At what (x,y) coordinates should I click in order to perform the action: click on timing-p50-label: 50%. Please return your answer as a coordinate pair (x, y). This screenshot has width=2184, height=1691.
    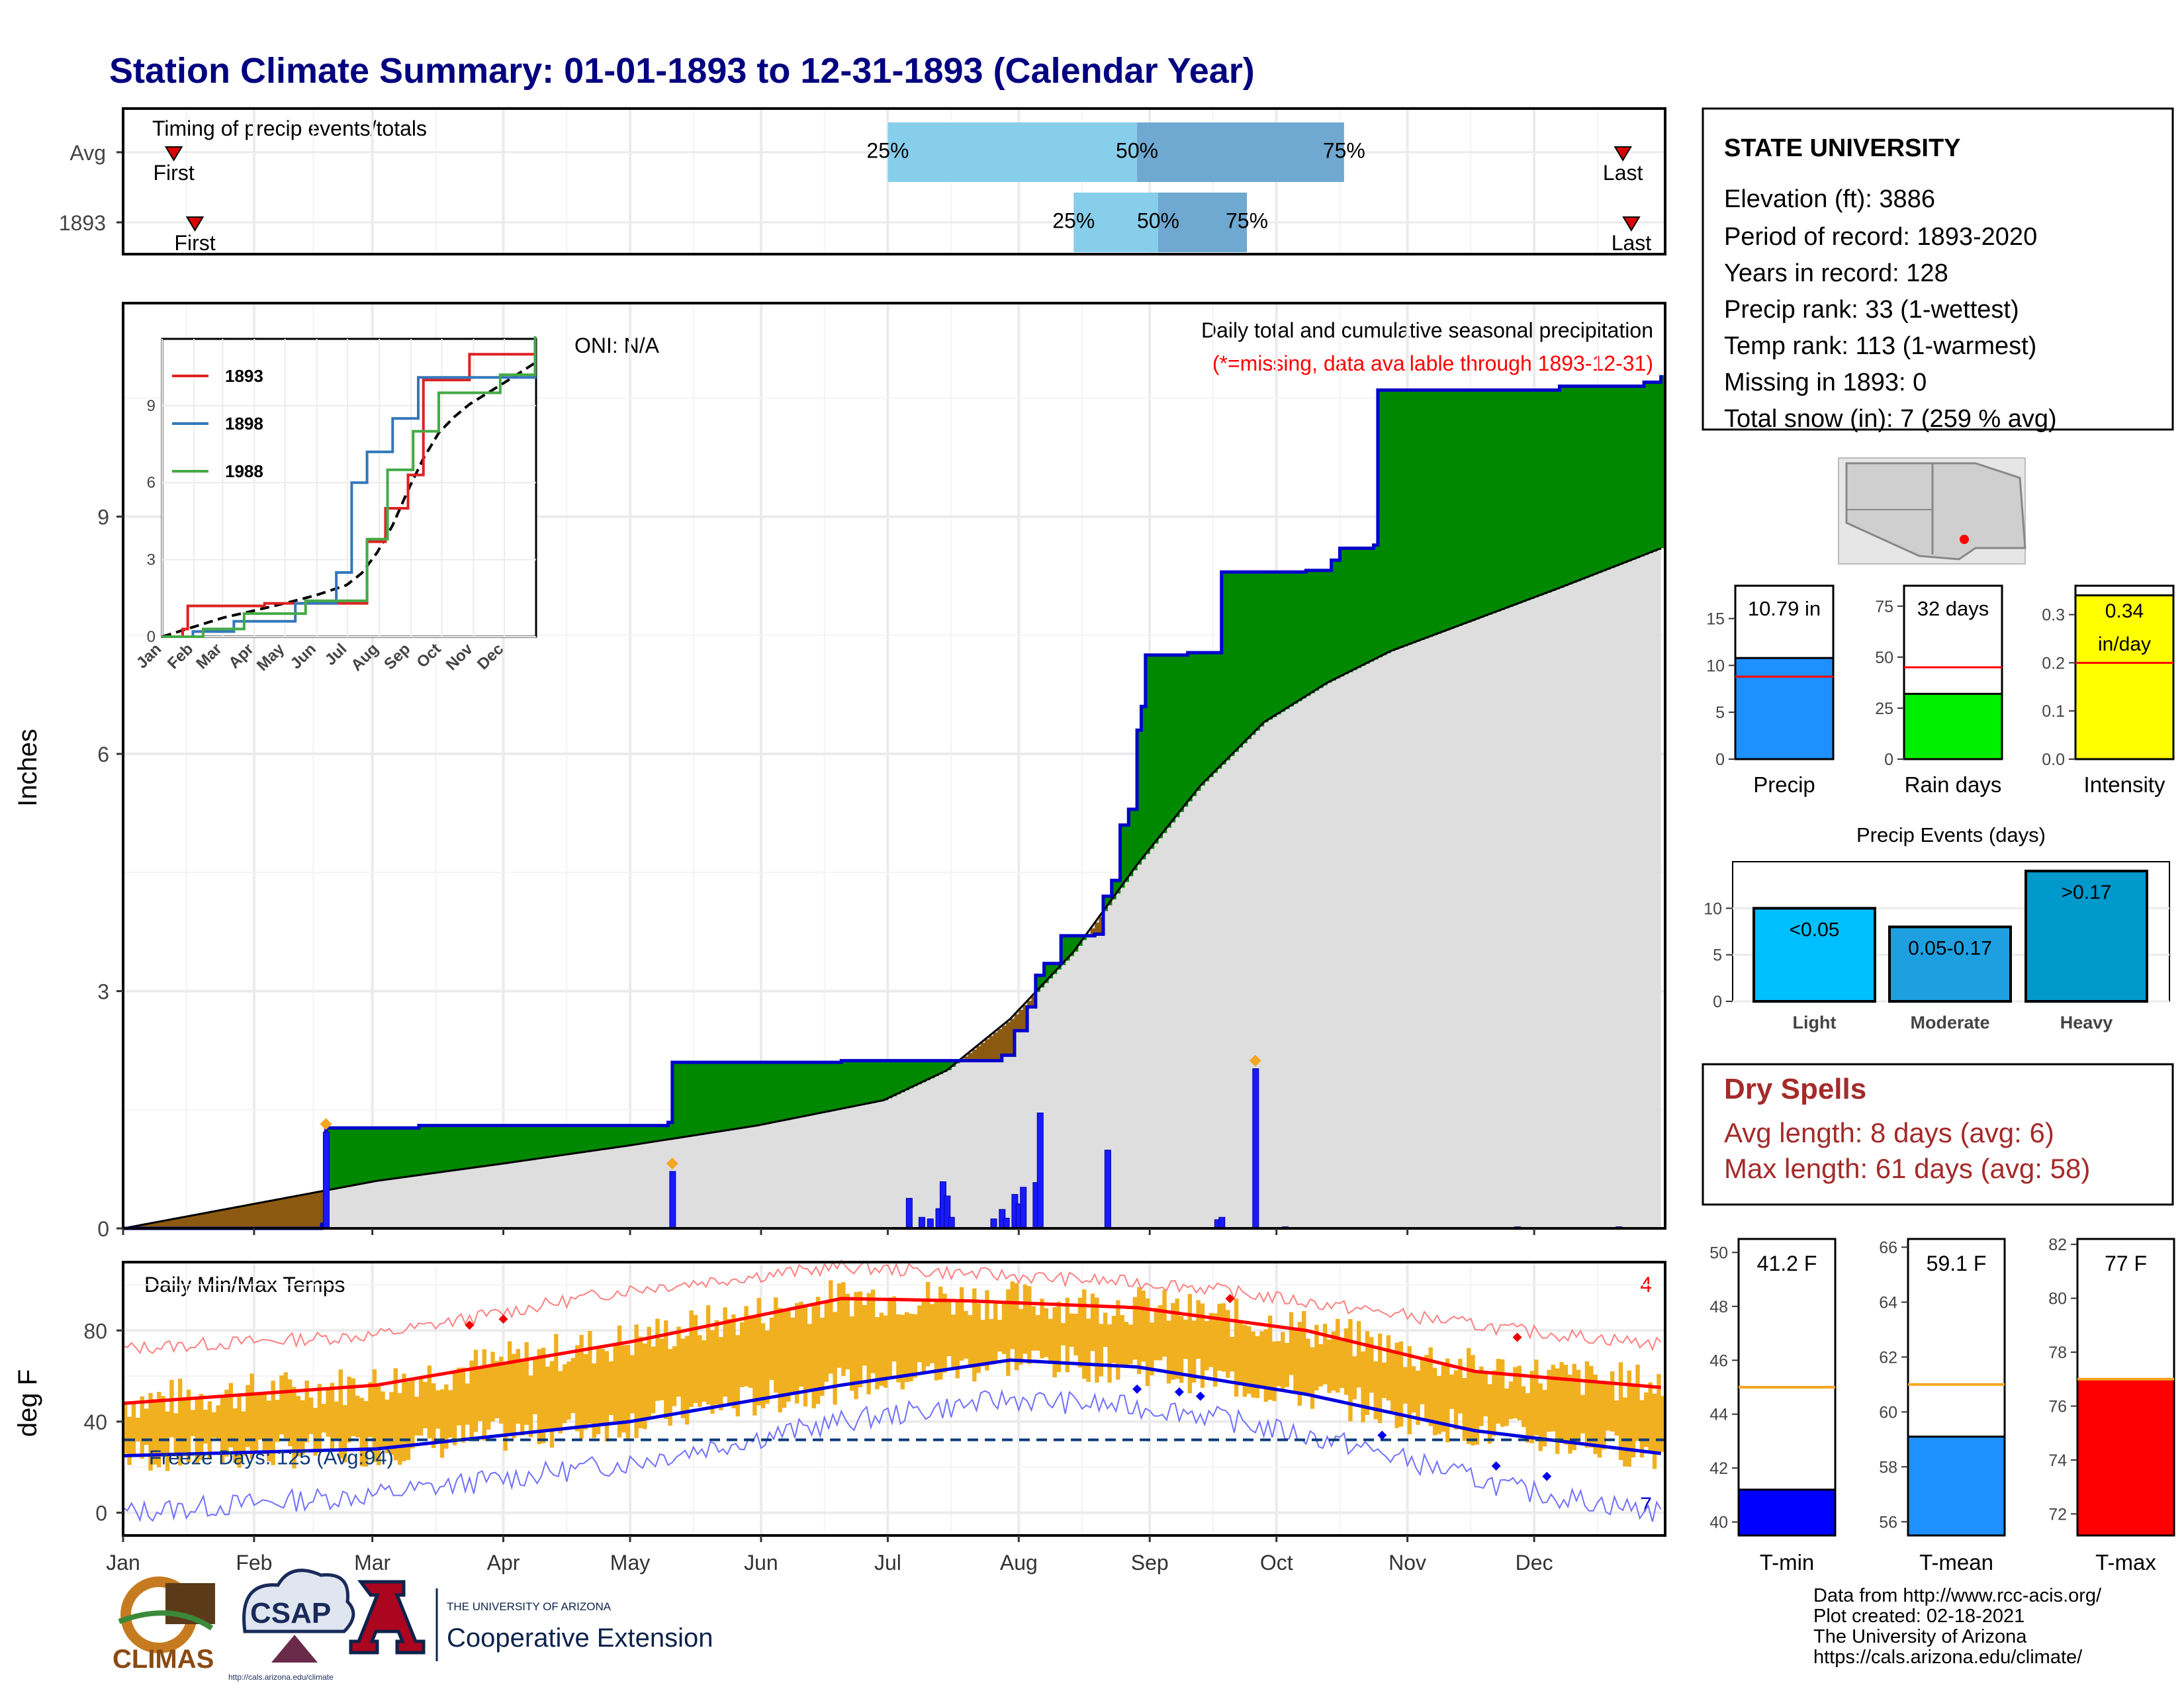
    Looking at the image, I should click on (1137, 150).